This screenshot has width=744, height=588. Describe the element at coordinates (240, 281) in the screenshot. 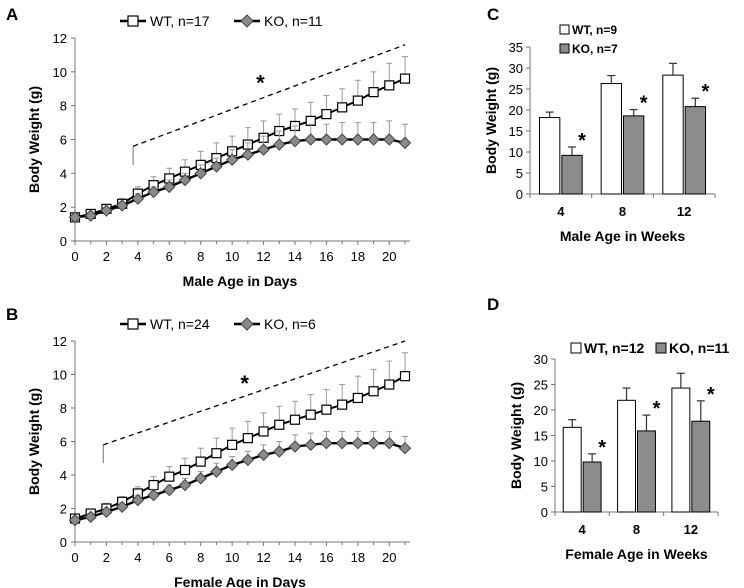

I see `x-axis-label: Male Age in Days` at that location.